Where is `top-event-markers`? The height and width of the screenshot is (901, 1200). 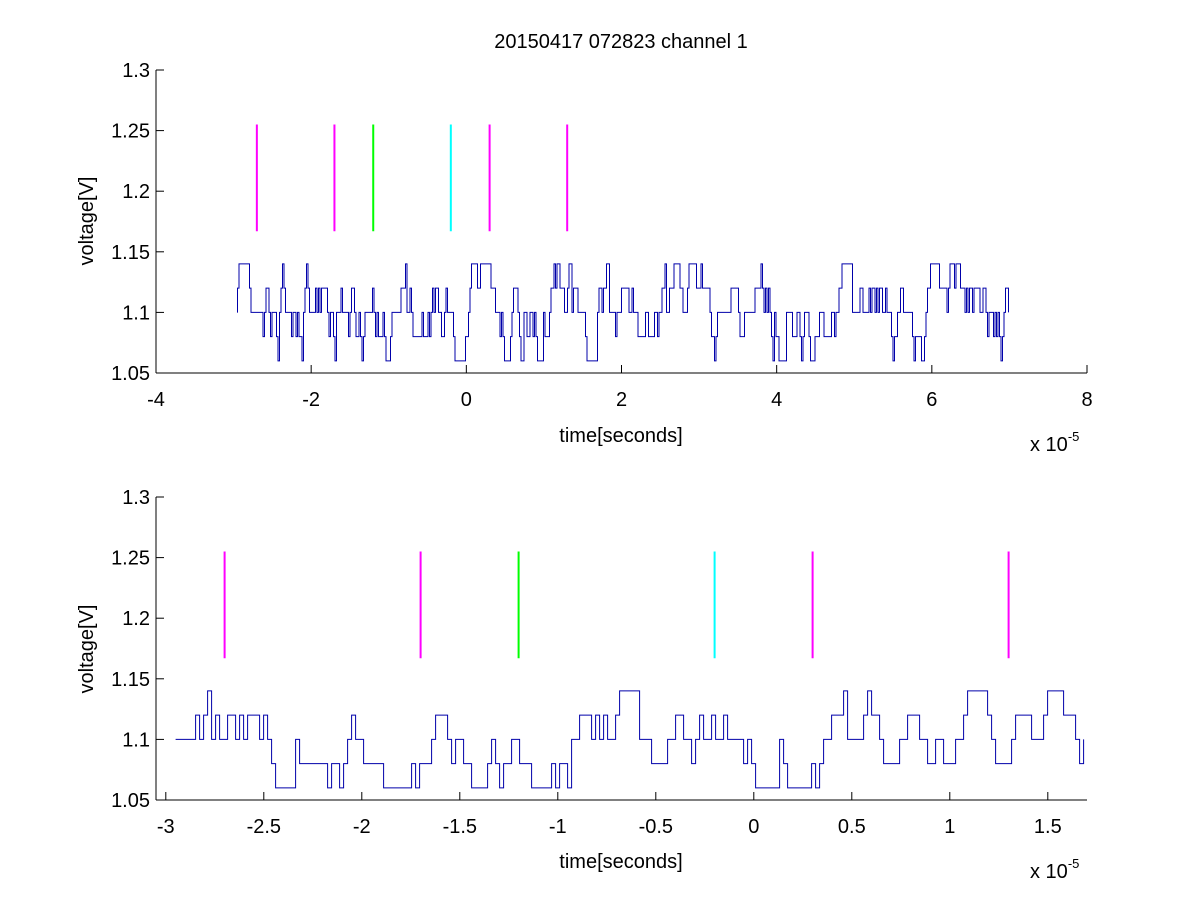
top-event-markers is located at coordinates (412, 178).